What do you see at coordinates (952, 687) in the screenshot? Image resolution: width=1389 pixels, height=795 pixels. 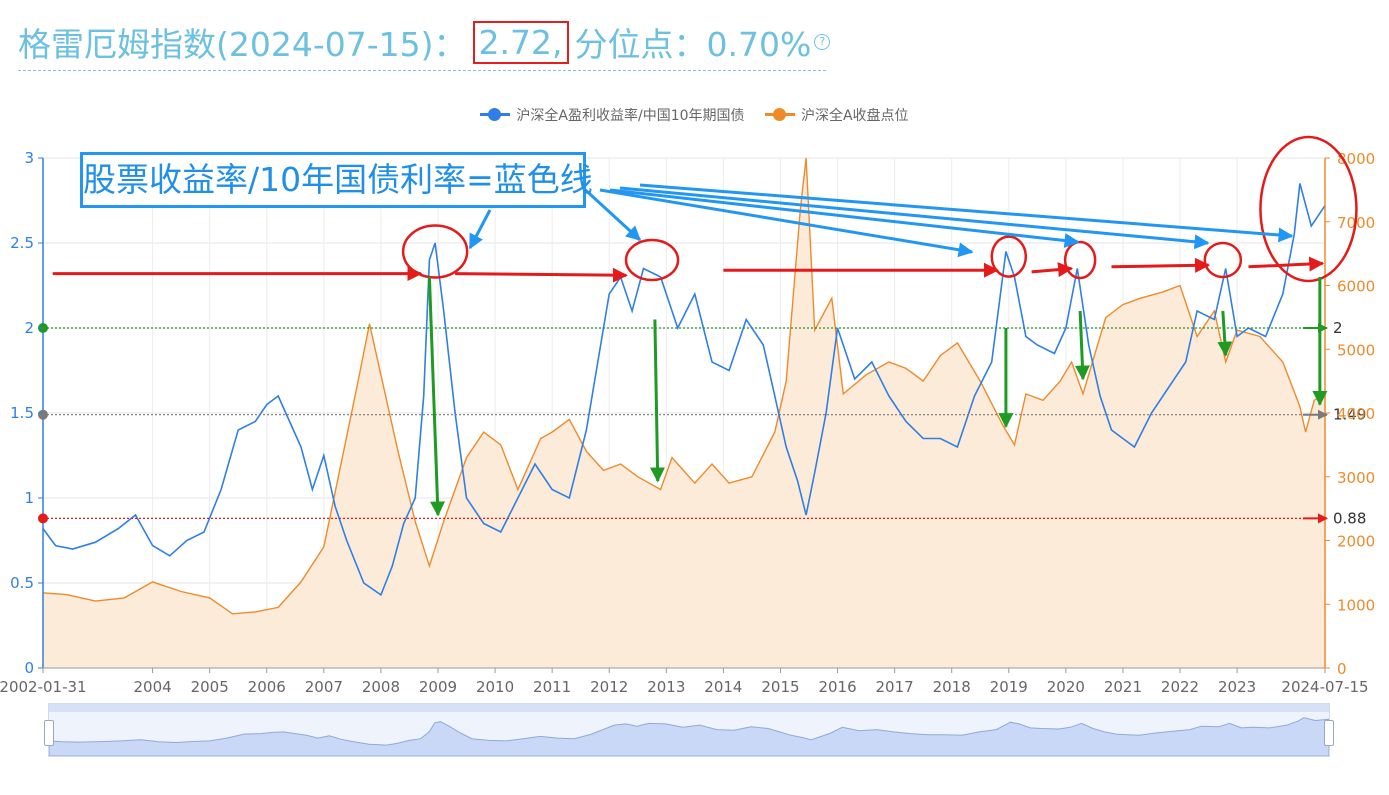 I see `x-tick-label: 2018` at bounding box center [952, 687].